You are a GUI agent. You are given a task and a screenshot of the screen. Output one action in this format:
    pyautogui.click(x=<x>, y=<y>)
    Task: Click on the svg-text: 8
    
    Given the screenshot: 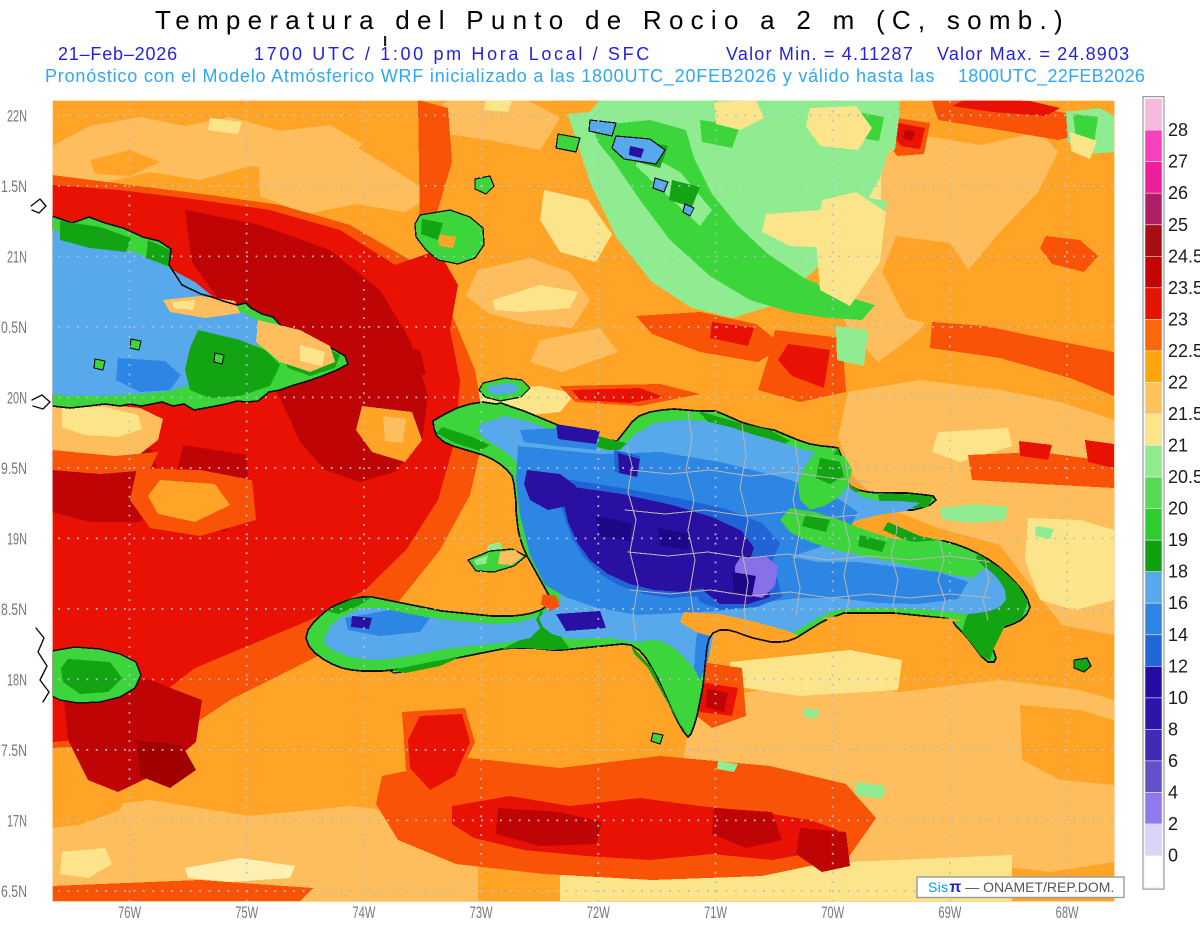 What is the action you would take?
    pyautogui.click(x=1173, y=729)
    